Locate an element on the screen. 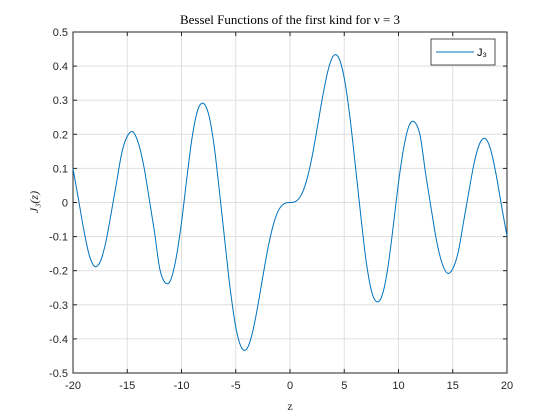 Image resolution: width=560 pixels, height=420 pixels. x-axis-label: z is located at coordinates (289, 406).